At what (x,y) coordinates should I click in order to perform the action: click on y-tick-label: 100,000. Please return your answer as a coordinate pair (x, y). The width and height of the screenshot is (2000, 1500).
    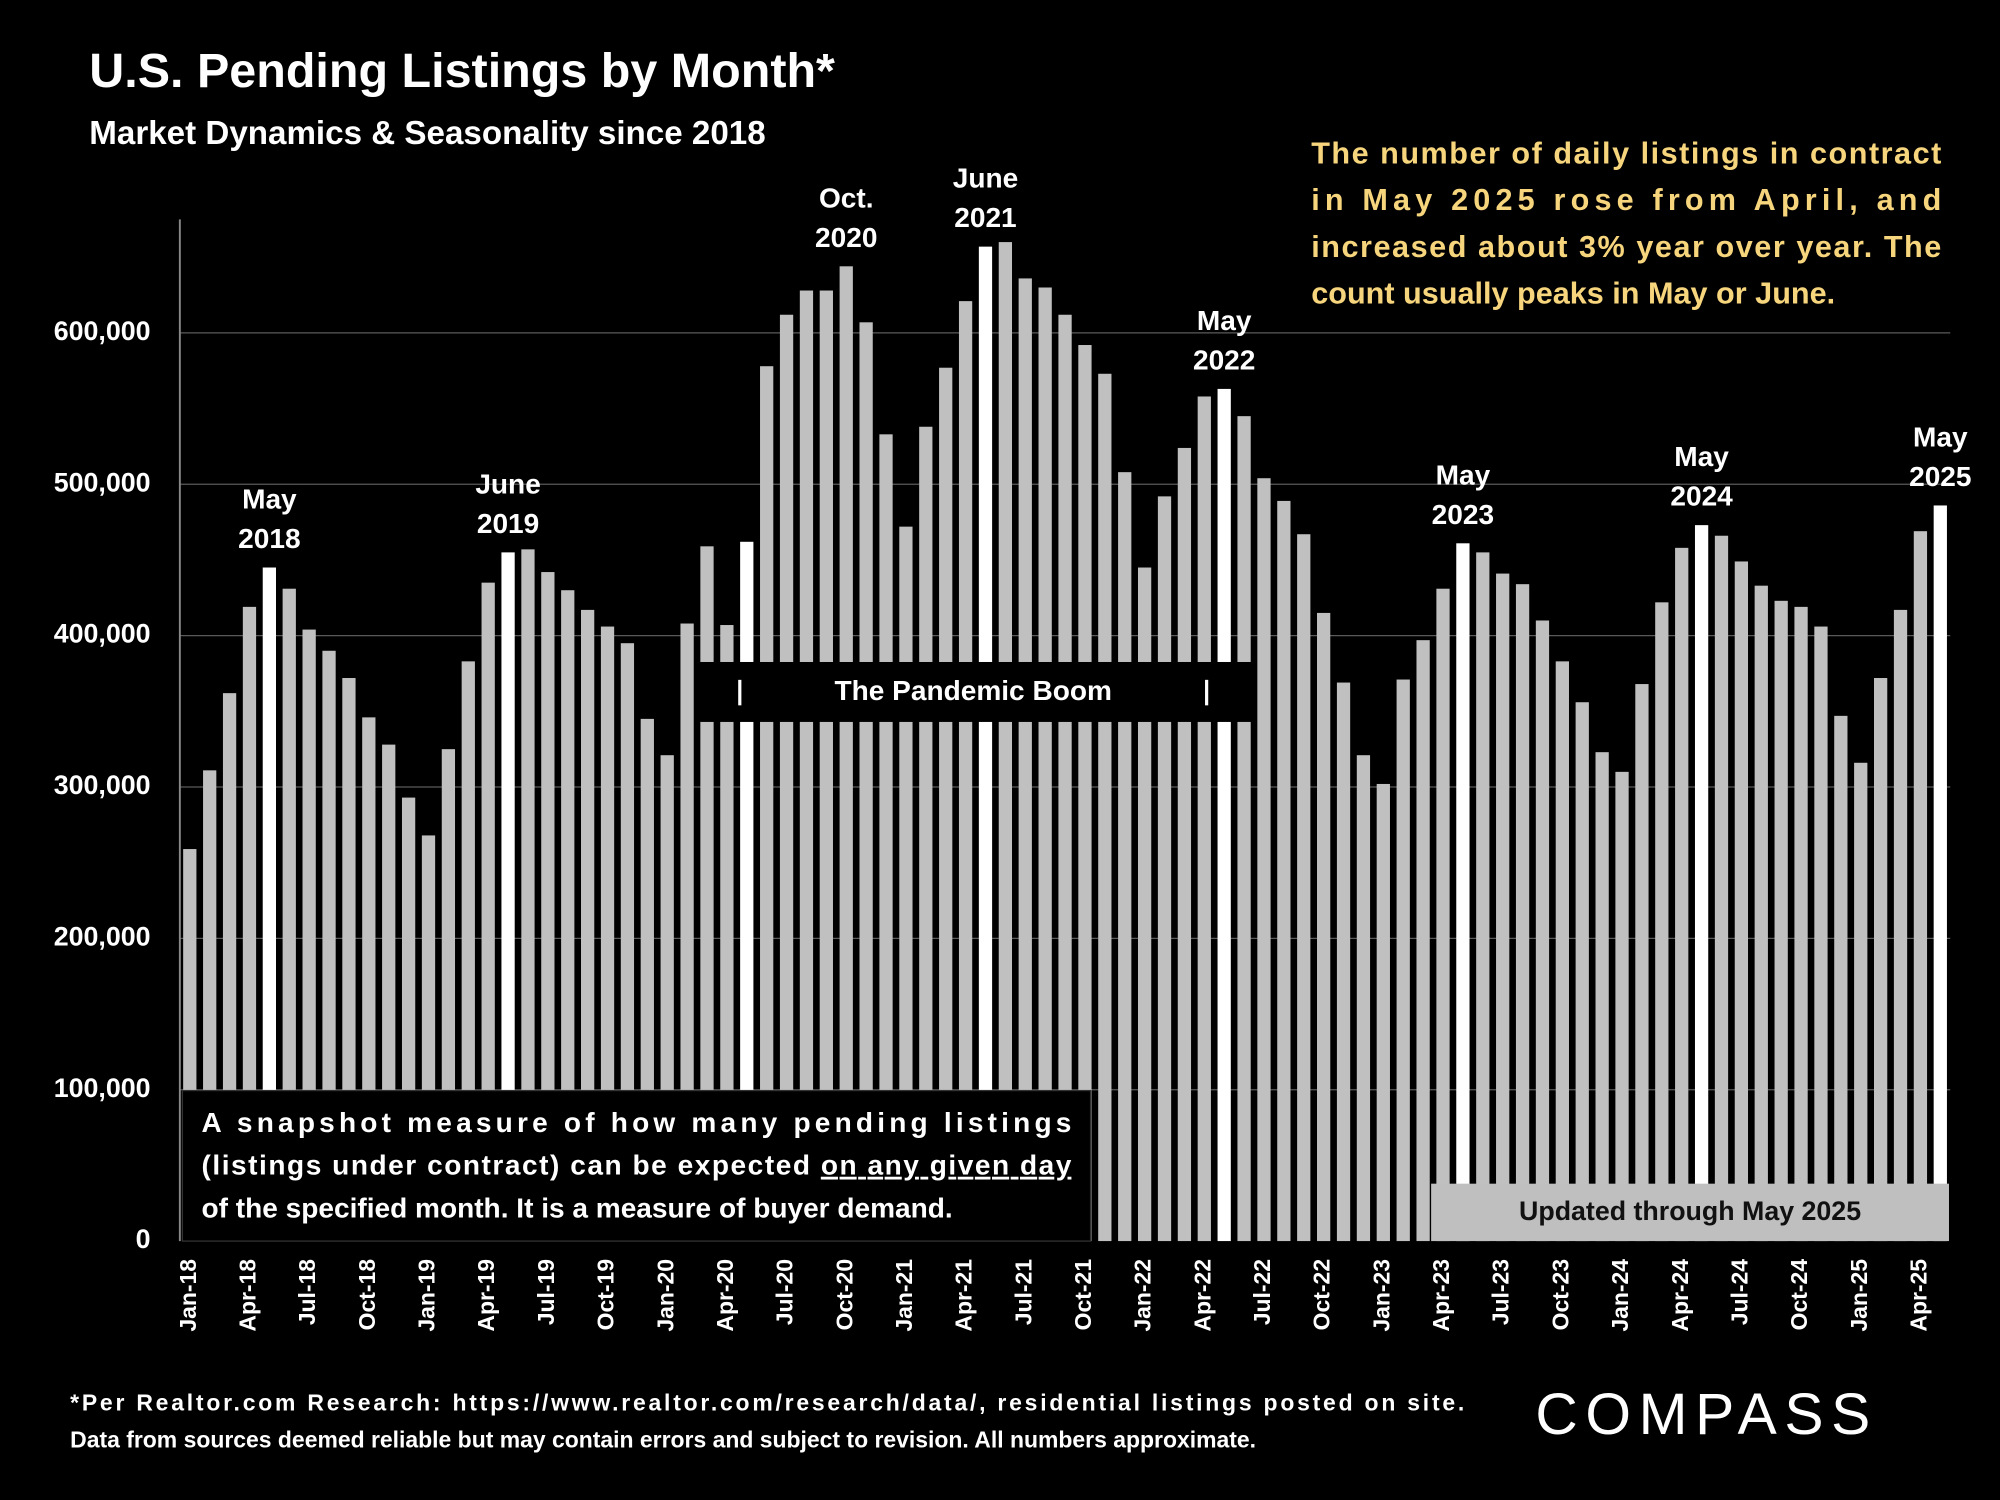
    Looking at the image, I should click on (102, 1088).